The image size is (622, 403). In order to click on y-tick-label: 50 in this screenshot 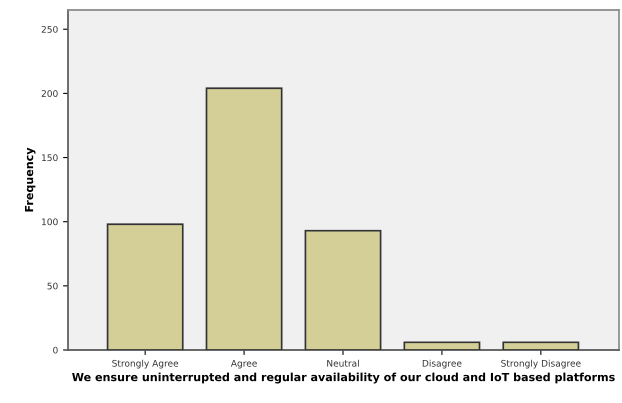, I will do `click(52, 286)`.